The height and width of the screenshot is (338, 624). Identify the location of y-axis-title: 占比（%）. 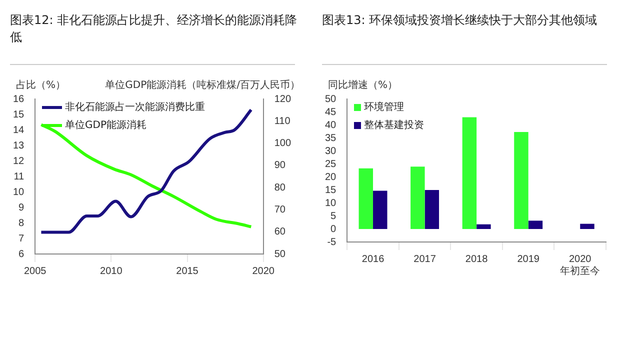
(41, 85).